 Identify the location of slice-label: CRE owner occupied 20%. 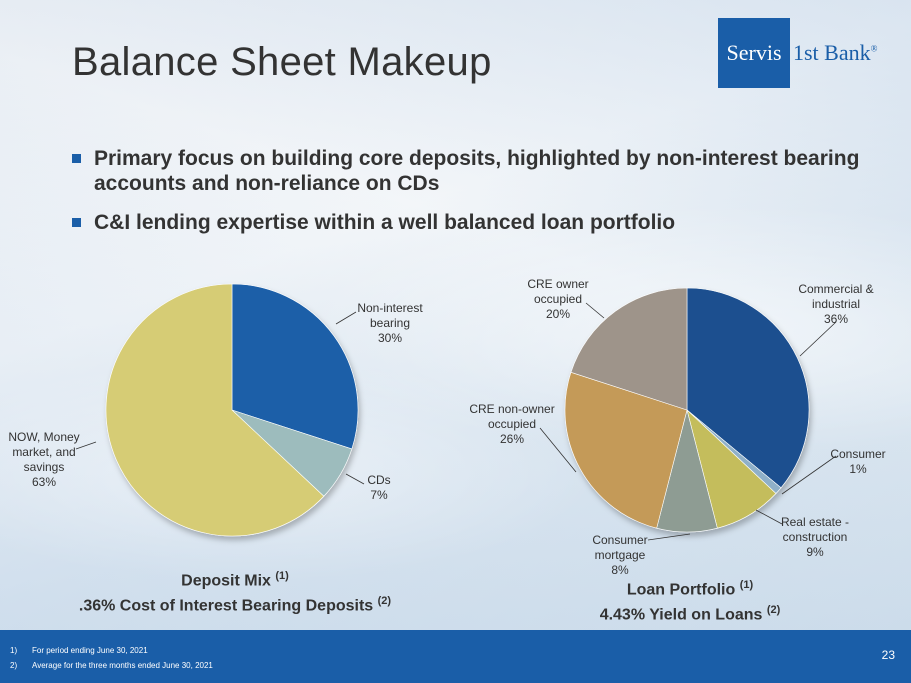
(557, 299).